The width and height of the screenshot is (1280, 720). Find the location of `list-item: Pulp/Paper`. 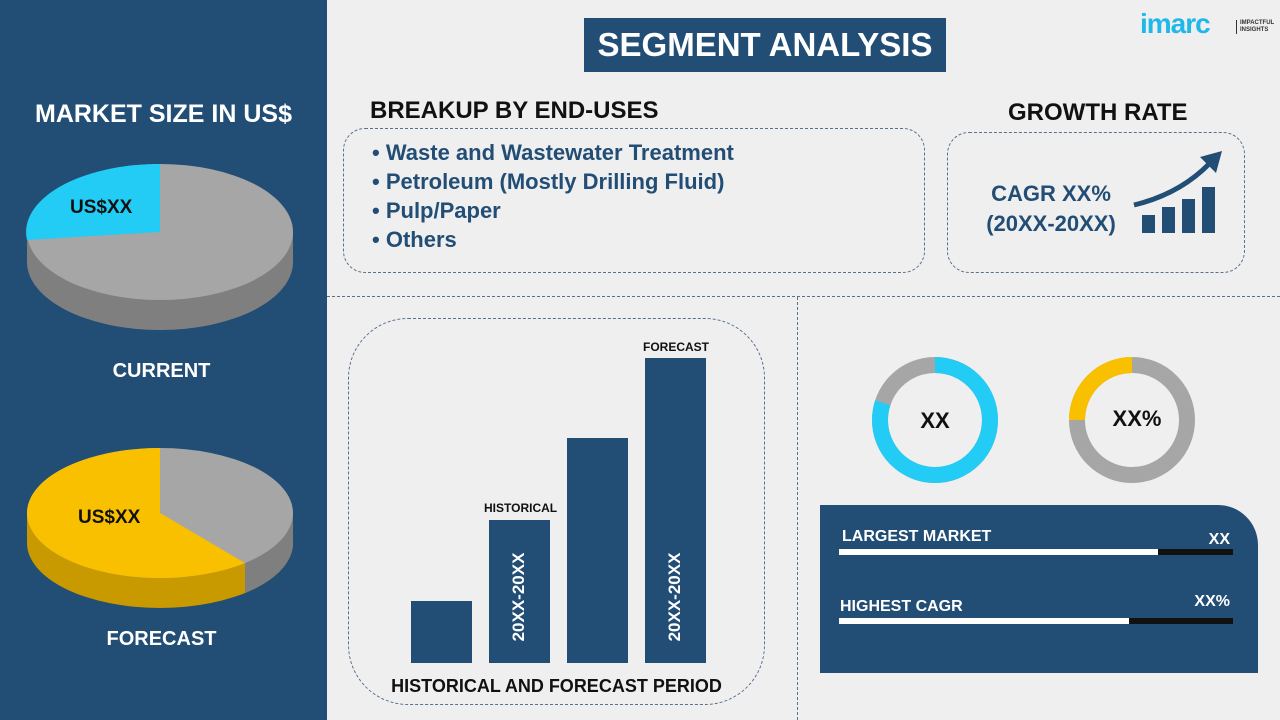

list-item: Pulp/Paper is located at coordinates (553, 210).